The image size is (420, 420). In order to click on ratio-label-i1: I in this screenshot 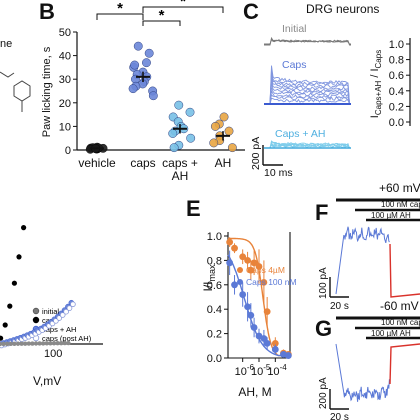, I will do `click(375, 116)`.